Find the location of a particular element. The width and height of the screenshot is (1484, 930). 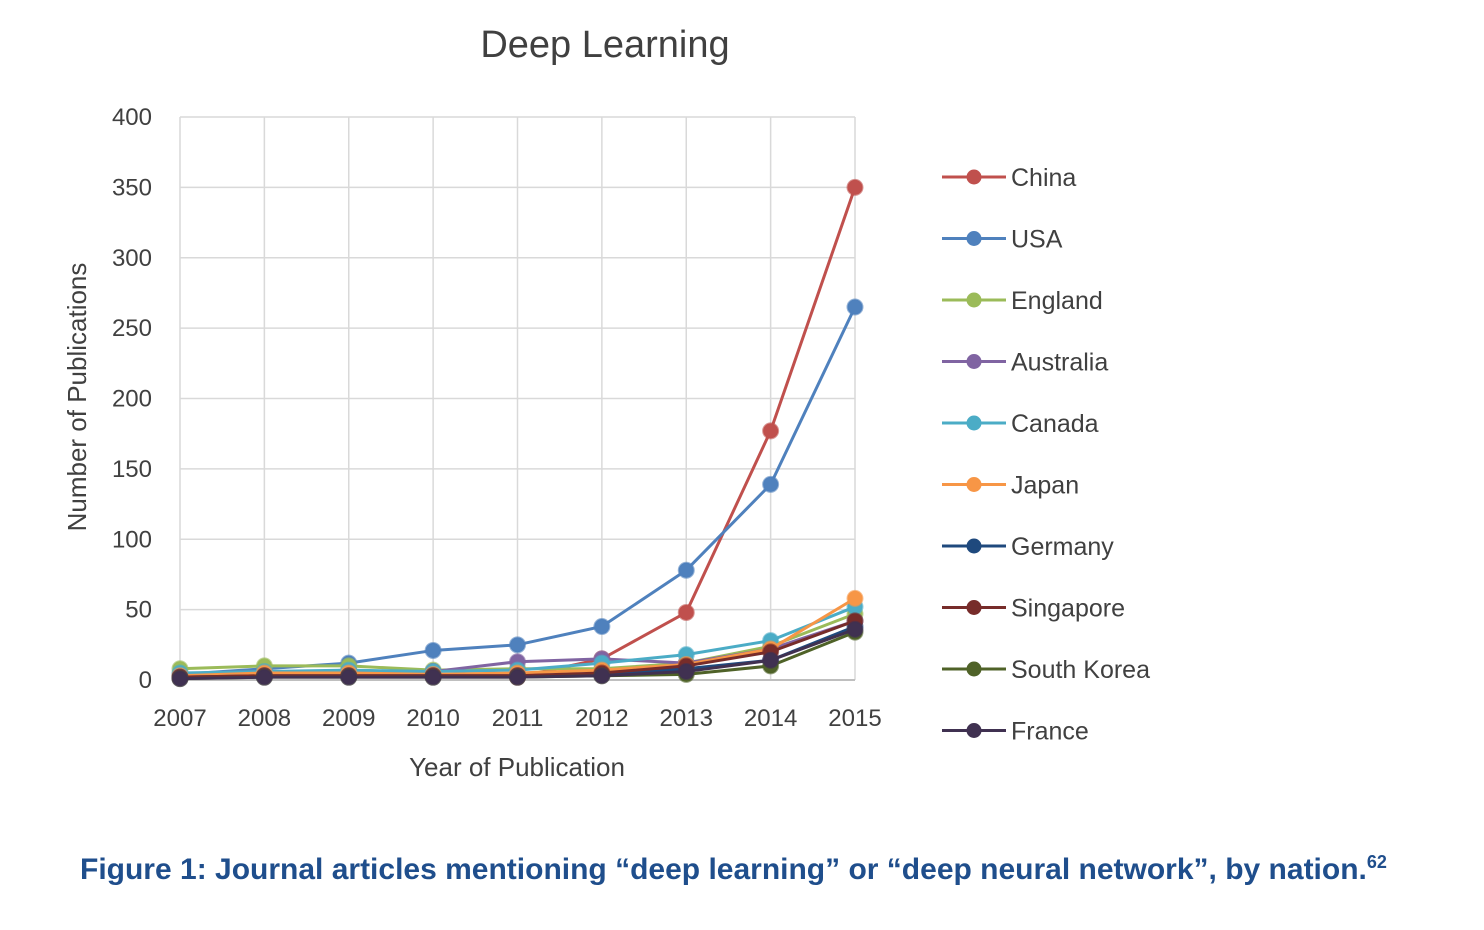

caption-footnote: 62 is located at coordinates (1376, 862).